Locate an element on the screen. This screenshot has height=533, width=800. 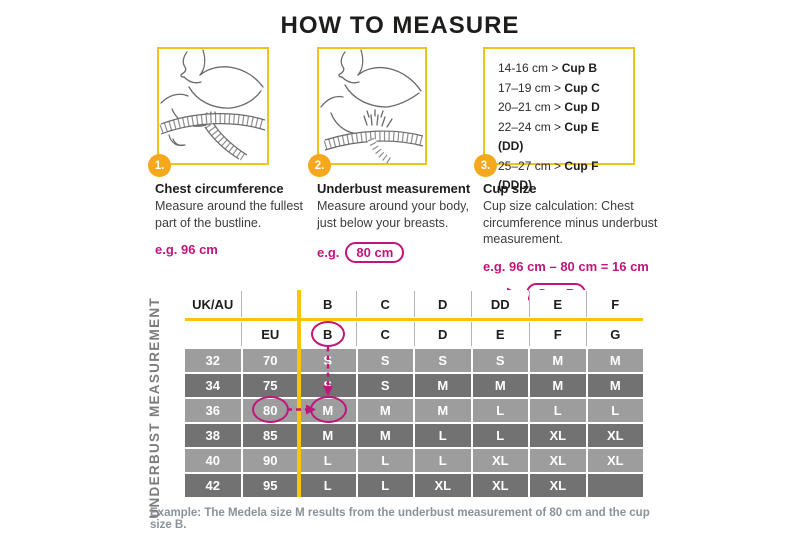
cup-range-line: 22–24 cm > Cup E (DD) is located at coordinates (562, 137).